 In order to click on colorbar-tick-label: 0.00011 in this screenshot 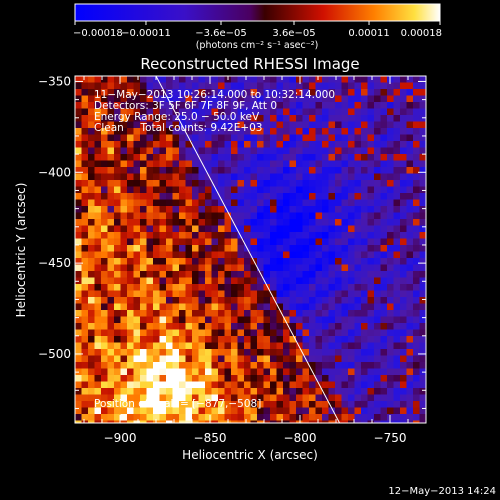, I will do `click(368, 33)`.